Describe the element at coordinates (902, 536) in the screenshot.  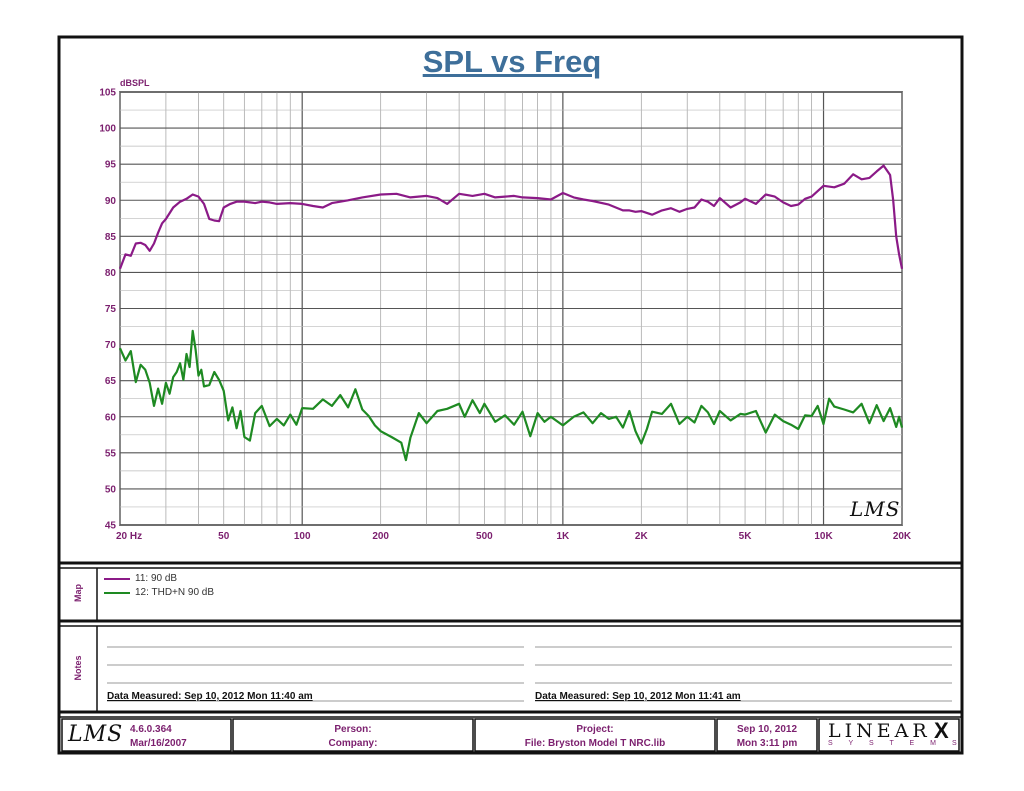
I see `x-tick-20k: 20K` at that location.